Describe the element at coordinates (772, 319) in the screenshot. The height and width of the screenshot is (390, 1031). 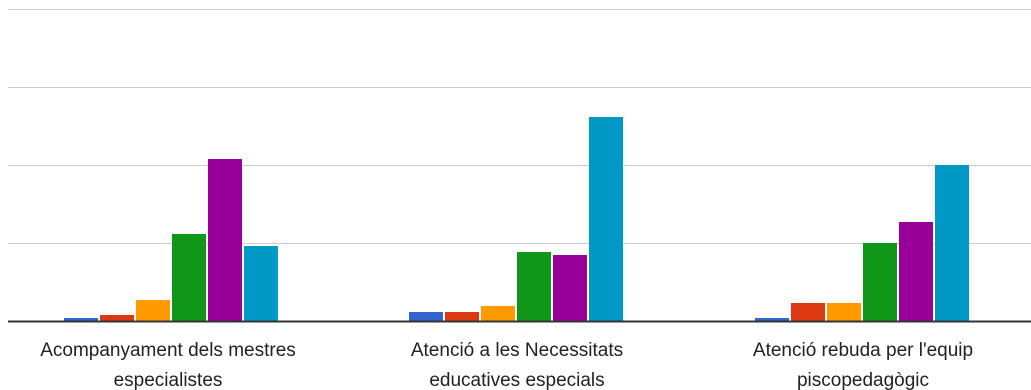
I see `bar-series1-category3` at that location.